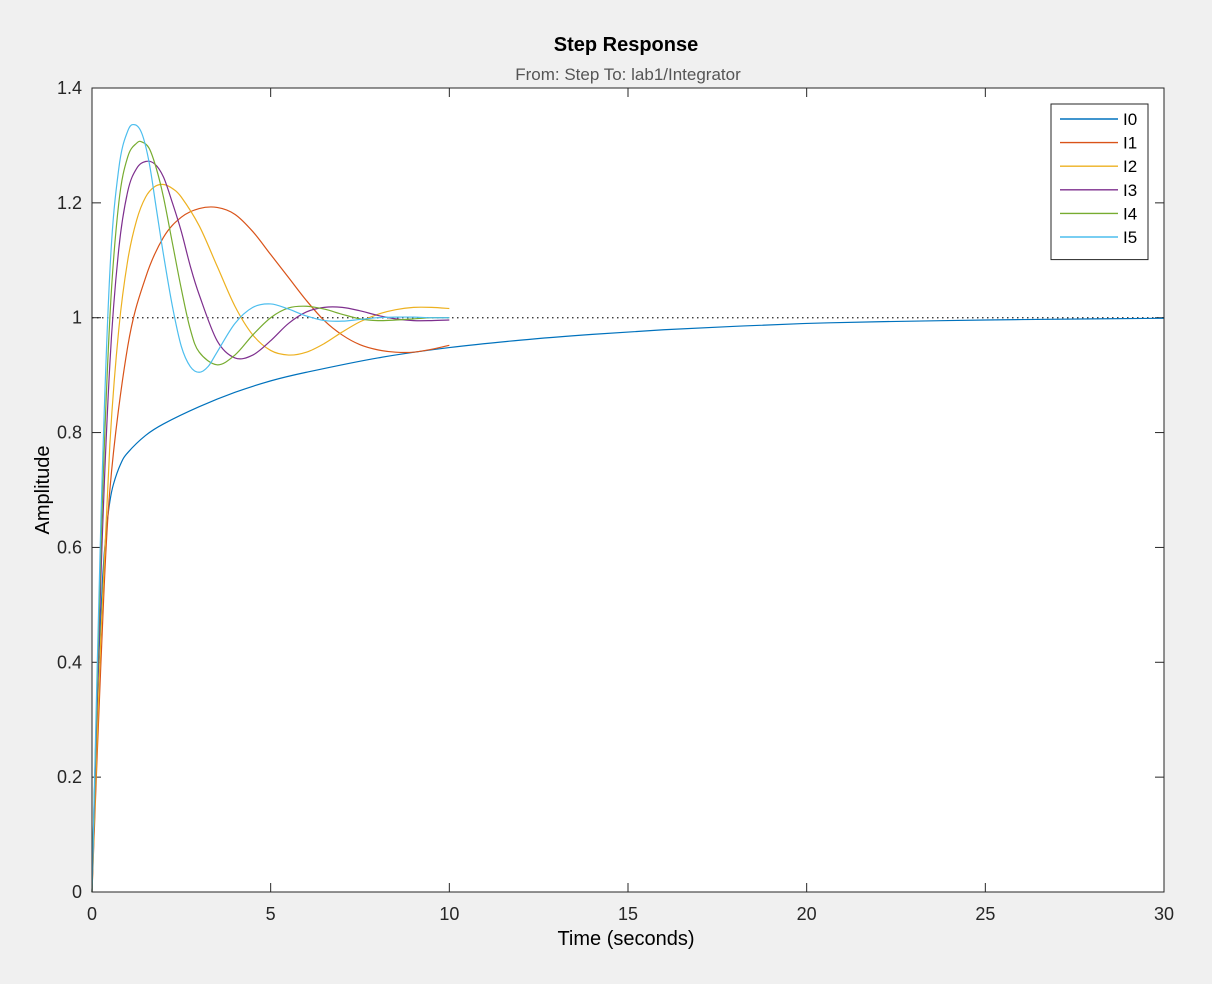  I want to click on y-tick-label: 0.4, so click(69, 662).